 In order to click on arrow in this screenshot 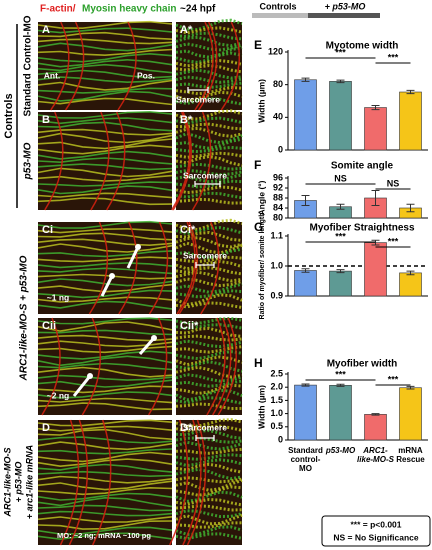, I will do `click(82, 386)`.